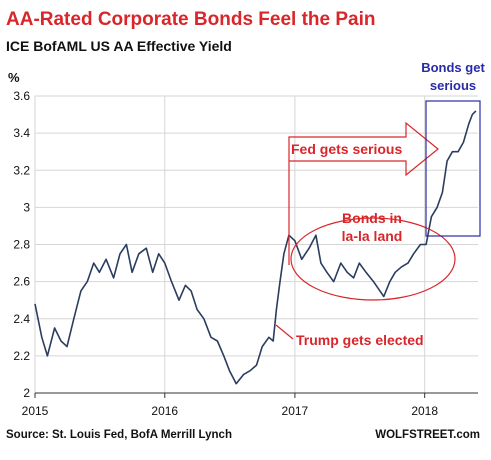 Image resolution: width=491 pixels, height=460 pixels. I want to click on annotation-bonds-get: Bonds get, so click(453, 67).